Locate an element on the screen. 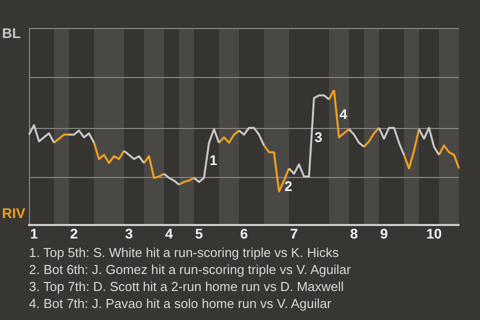 The height and width of the screenshot is (320, 480). text: 2. Bot 6th: J. Gomez hit a run-scoring triple vs V. Aguilar is located at coordinates (190, 269).